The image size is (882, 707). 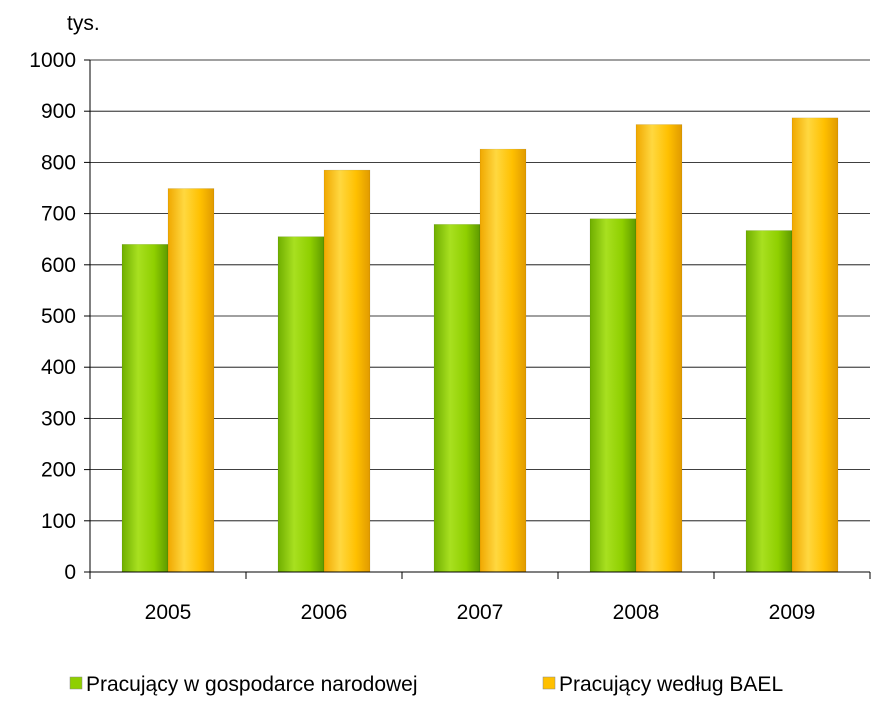 What do you see at coordinates (659, 348) in the screenshot?
I see `bar-bael-2008` at bounding box center [659, 348].